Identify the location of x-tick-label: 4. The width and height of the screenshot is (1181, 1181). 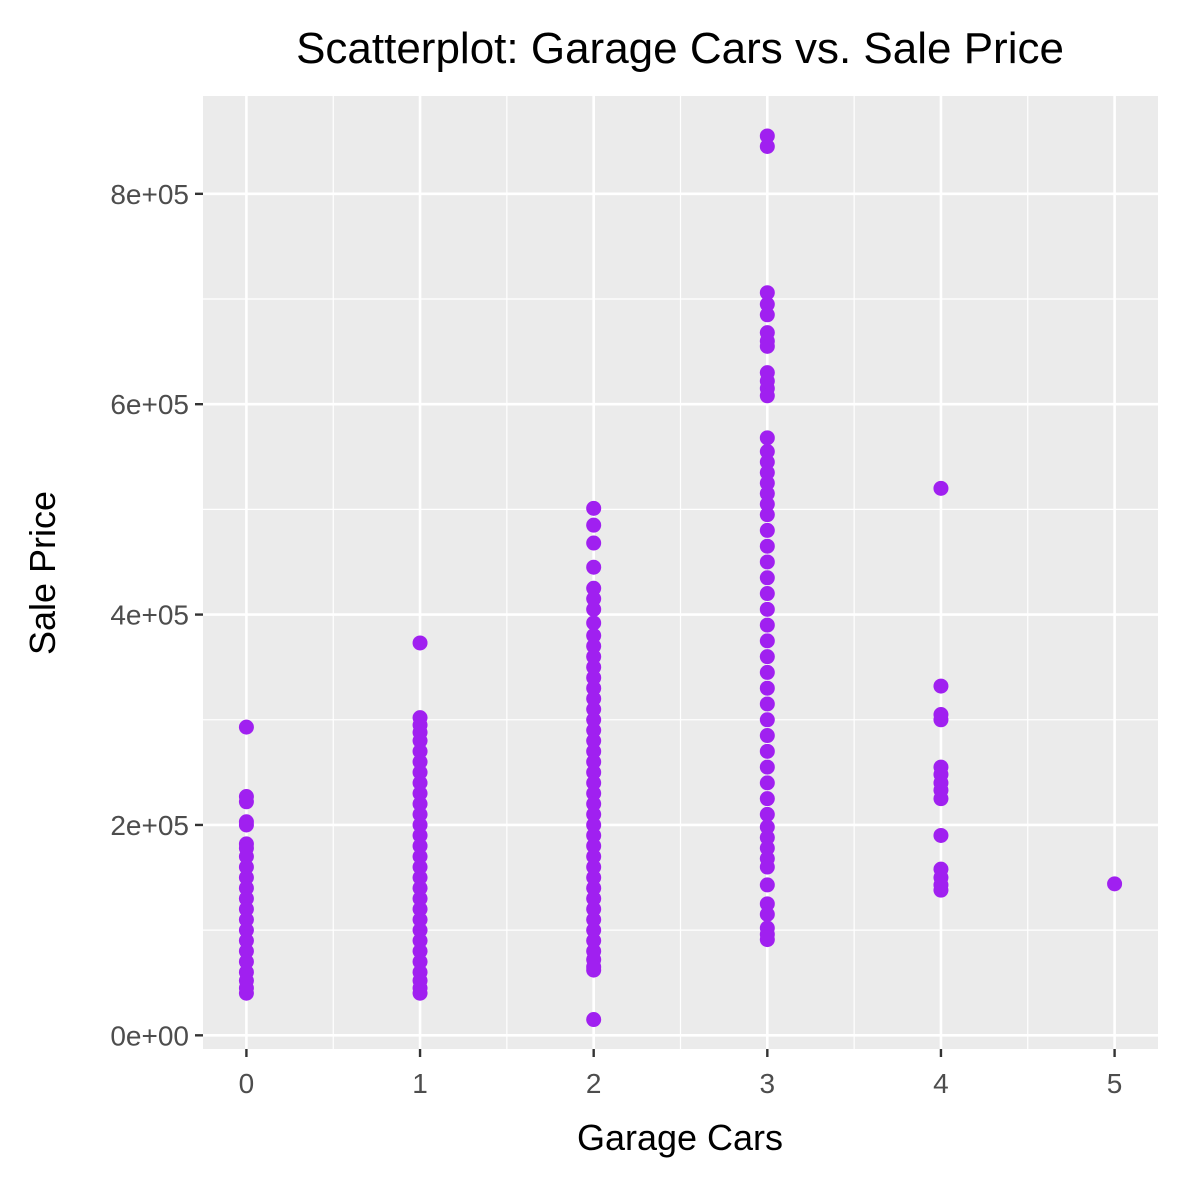
(941, 1083).